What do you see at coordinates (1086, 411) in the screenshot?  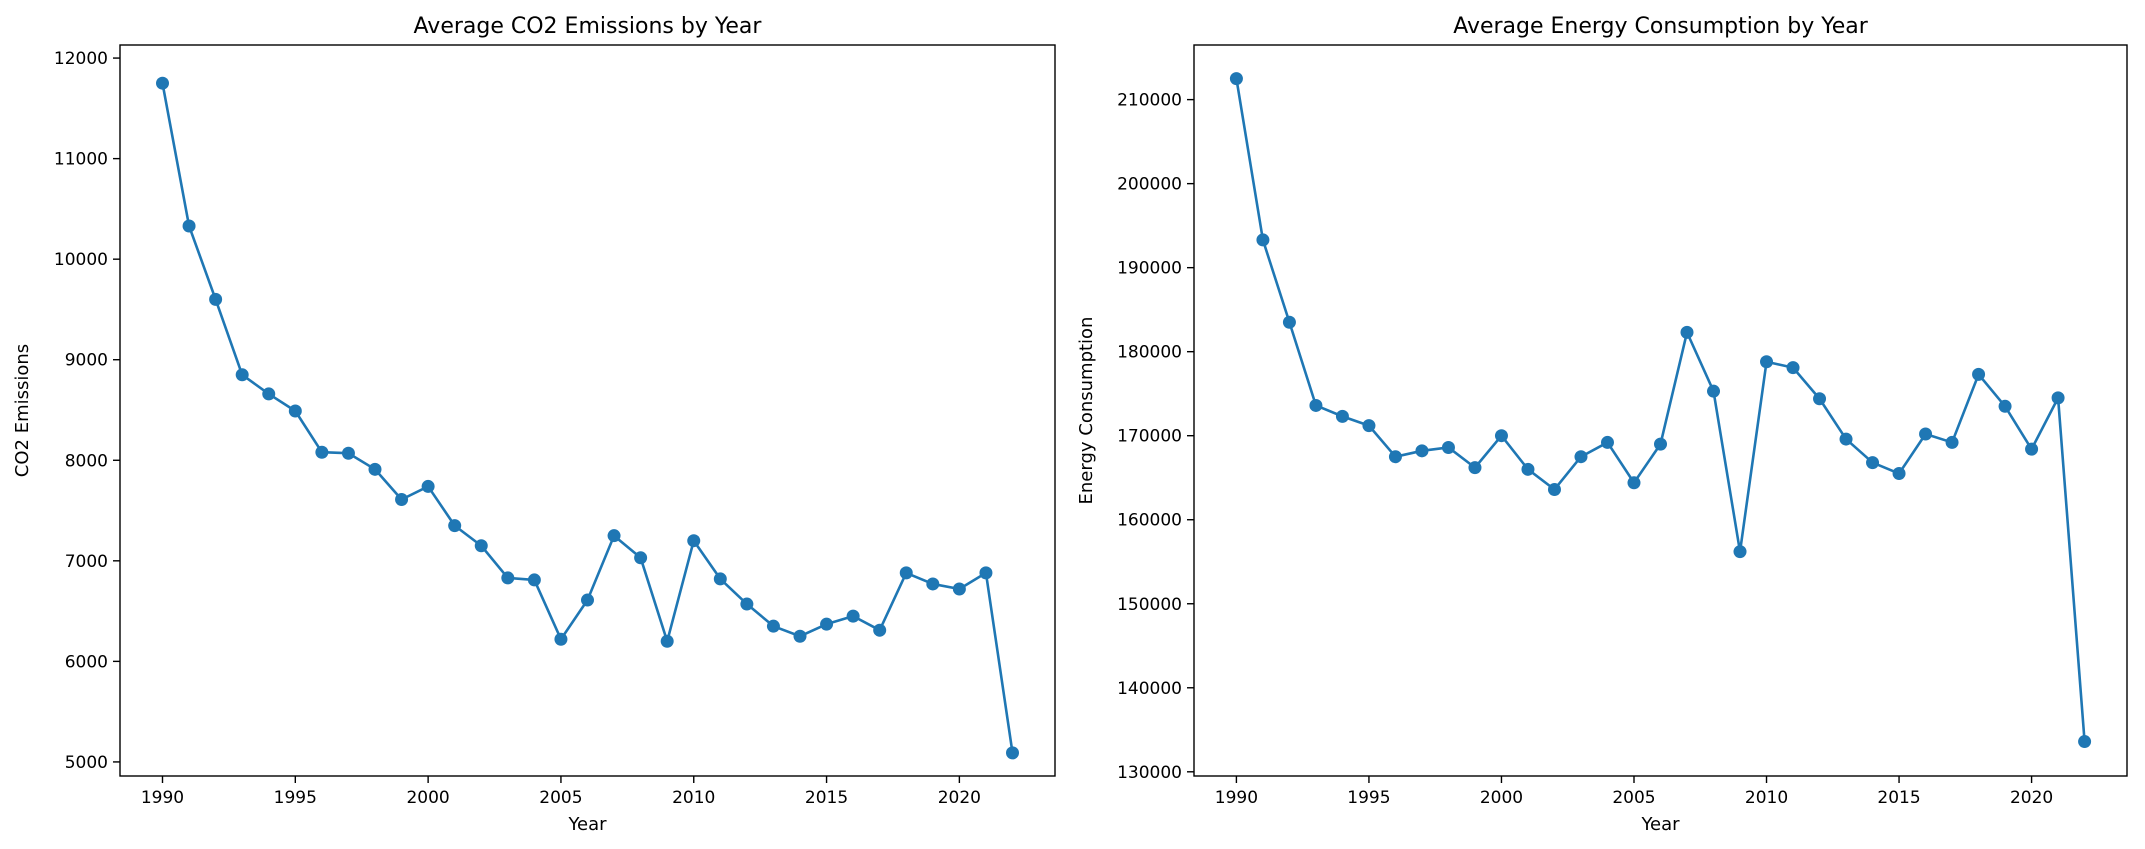 I see `y-axis-label: Energy Consumption` at bounding box center [1086, 411].